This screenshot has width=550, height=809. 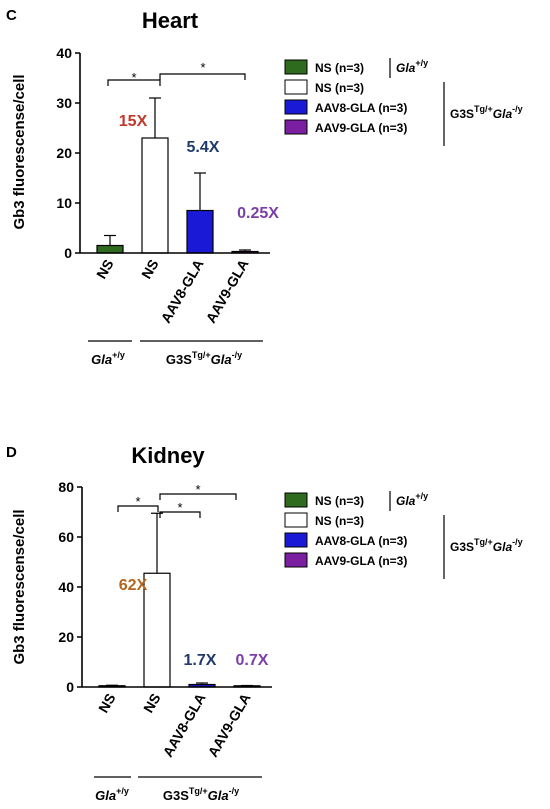 I want to click on fold-label: 1.7X, so click(x=200, y=660).